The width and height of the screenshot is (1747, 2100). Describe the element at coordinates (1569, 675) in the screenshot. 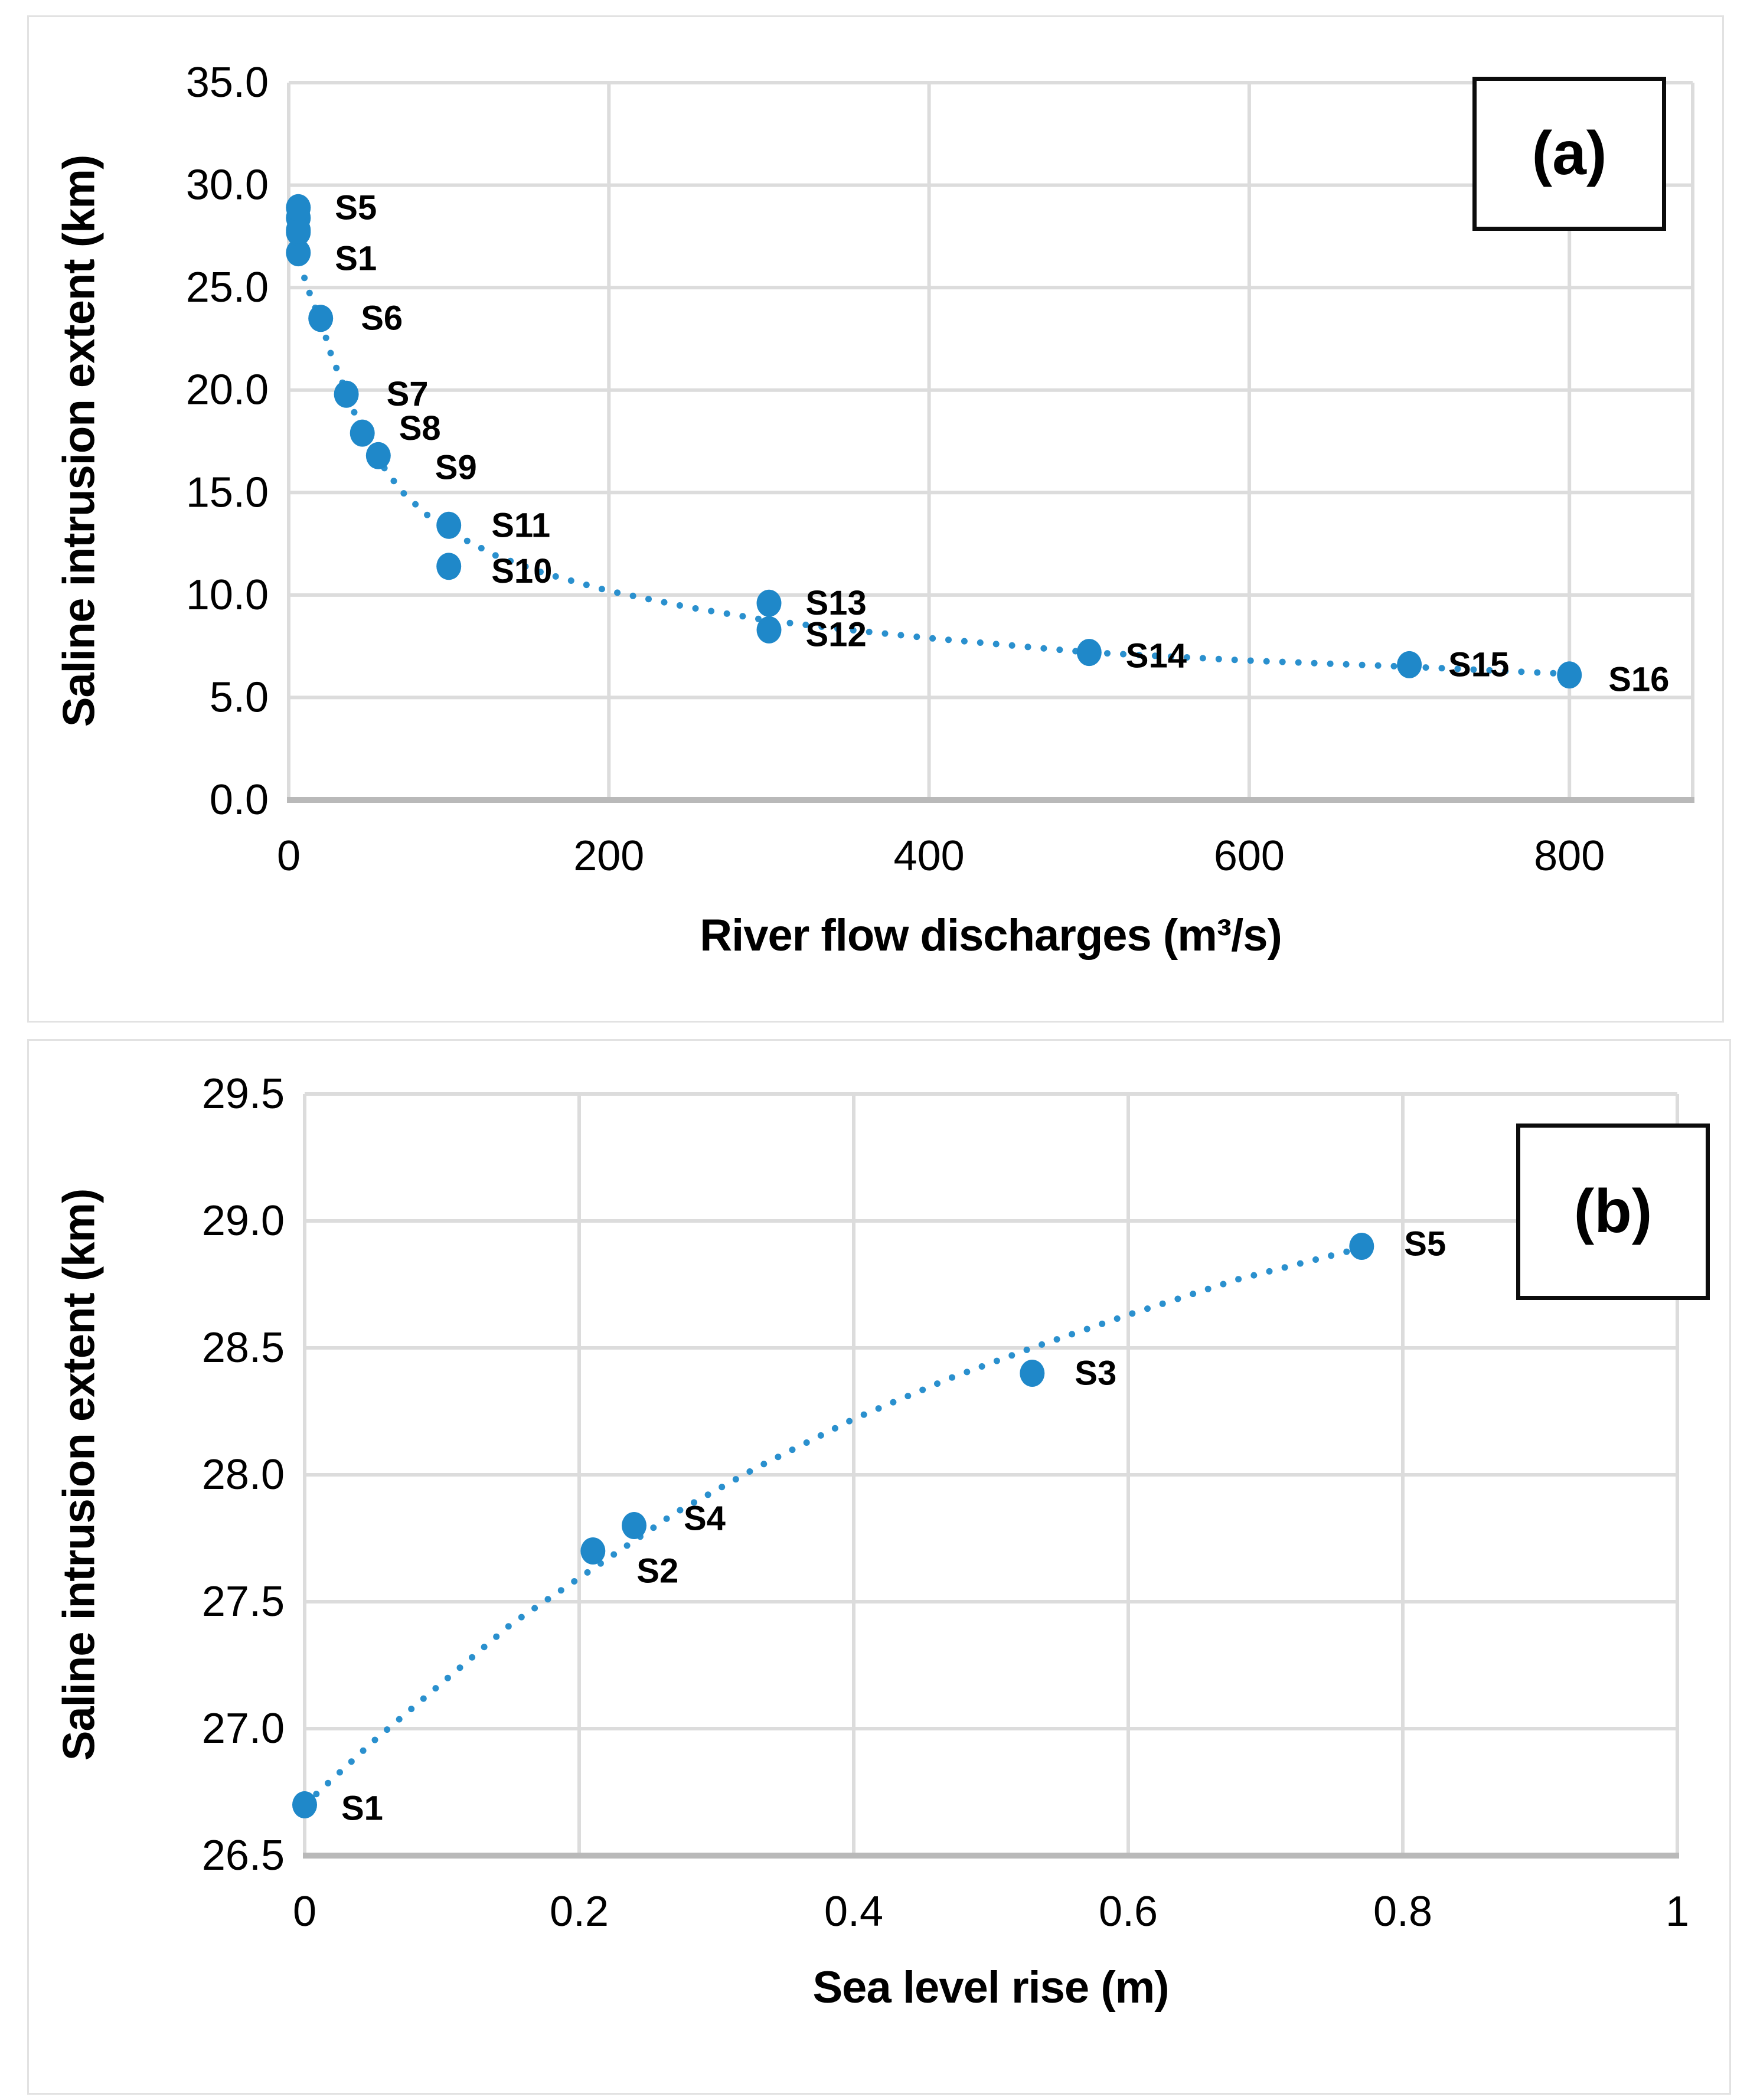

I see `data-point-S16` at that location.